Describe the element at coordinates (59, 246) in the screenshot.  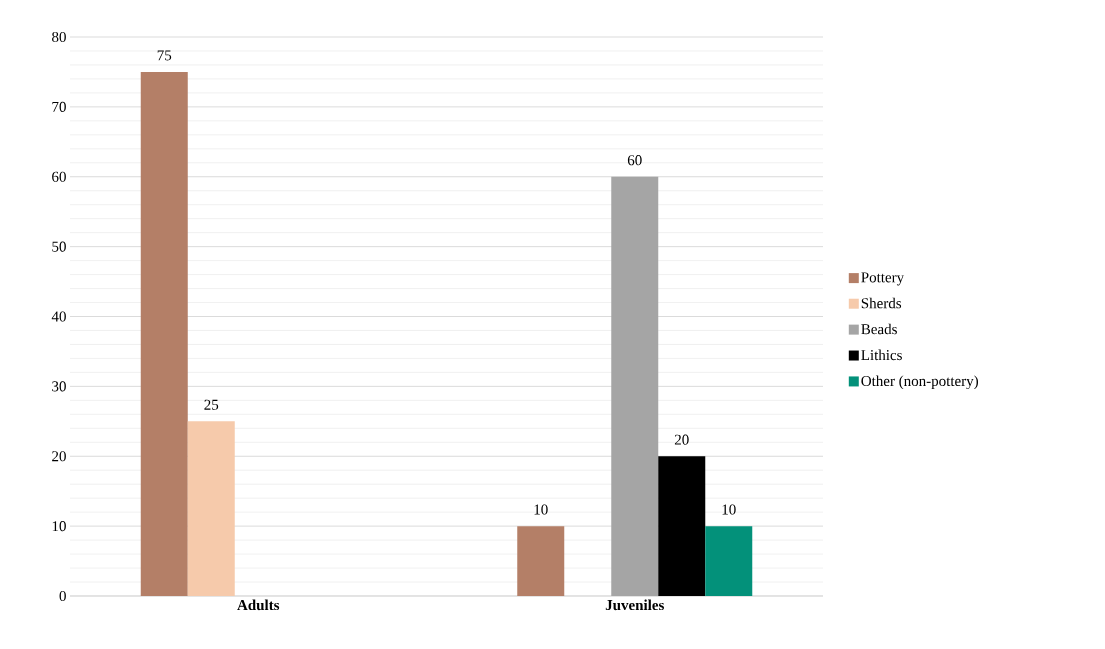
I see `y-tick-label: 50` at that location.